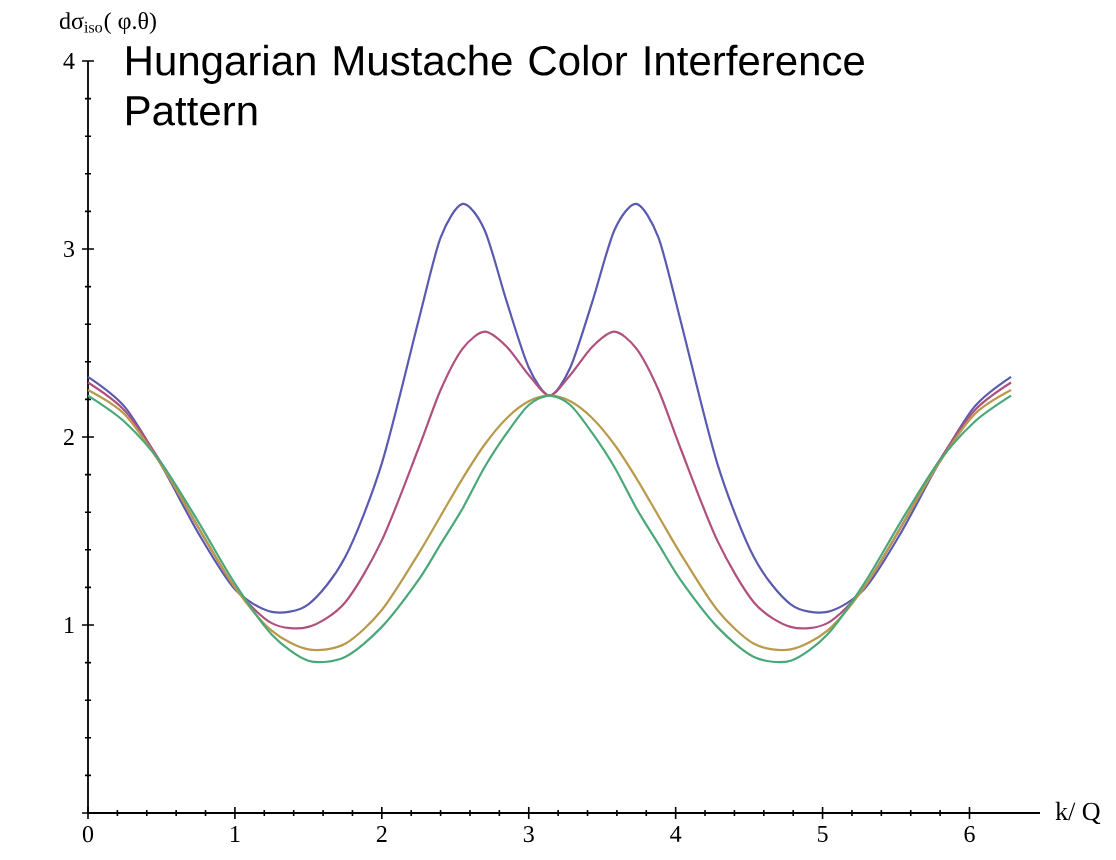 This screenshot has height=860, width=1116. I want to click on x-tick-label: 1, so click(235, 834).